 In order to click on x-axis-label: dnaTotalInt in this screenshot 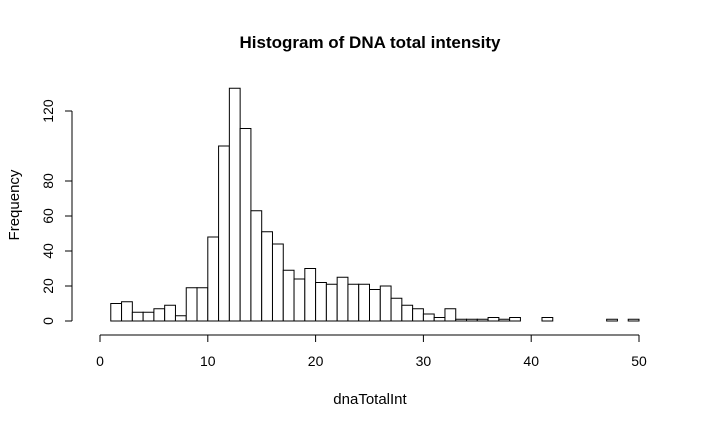, I will do `click(370, 399)`.